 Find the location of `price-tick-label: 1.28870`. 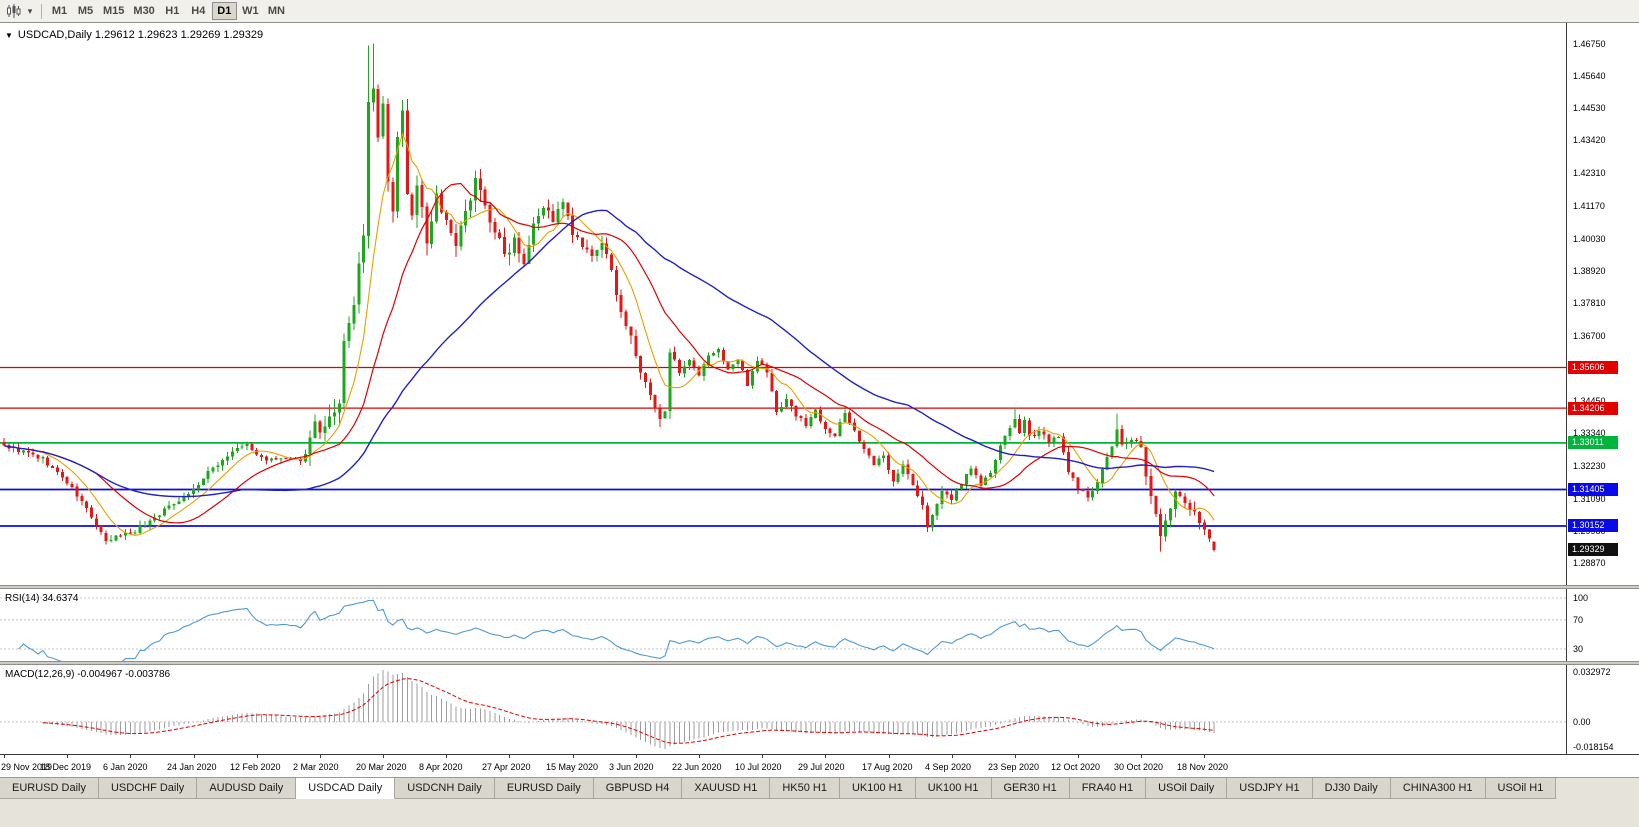

price-tick-label: 1.28870 is located at coordinates (1589, 563).